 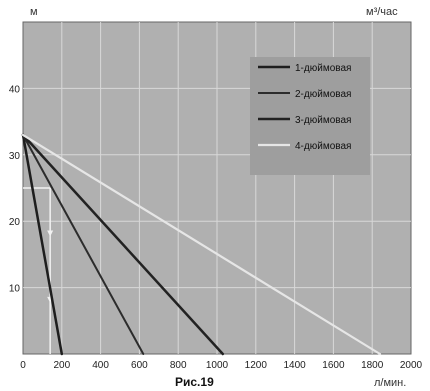 What do you see at coordinates (100, 365) in the screenshot?
I see `x-tick-label: 400` at bounding box center [100, 365].